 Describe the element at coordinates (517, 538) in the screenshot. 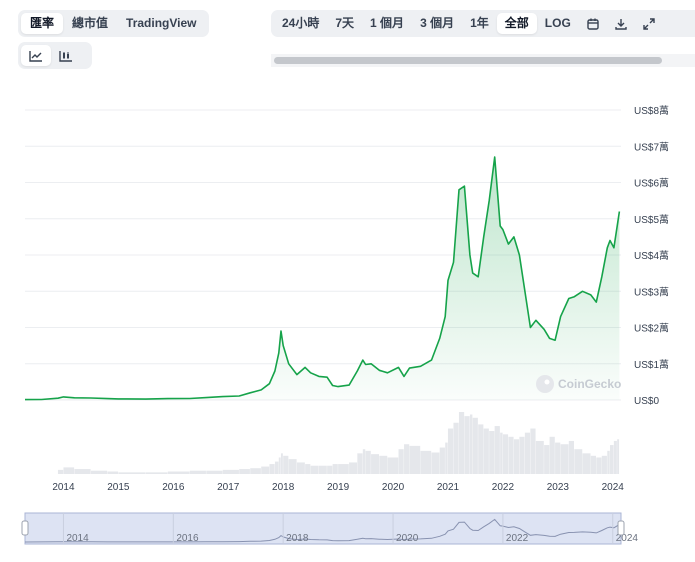

I see `navigator-tick-label: 2022` at that location.